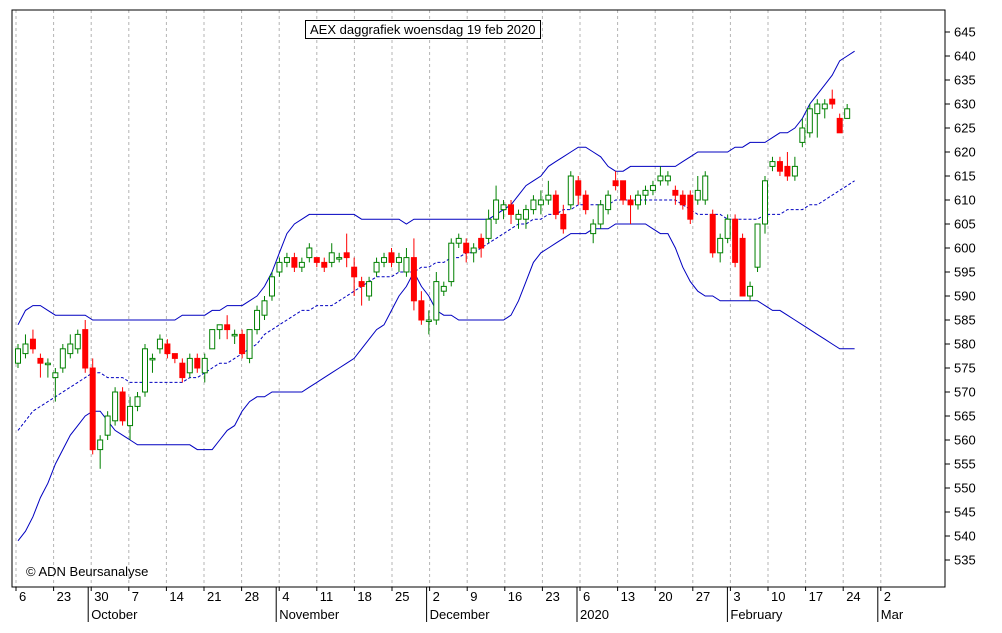 This screenshot has height=633, width=1002. What do you see at coordinates (402, 596) in the screenshot?
I see `x-day-label: 25` at bounding box center [402, 596].